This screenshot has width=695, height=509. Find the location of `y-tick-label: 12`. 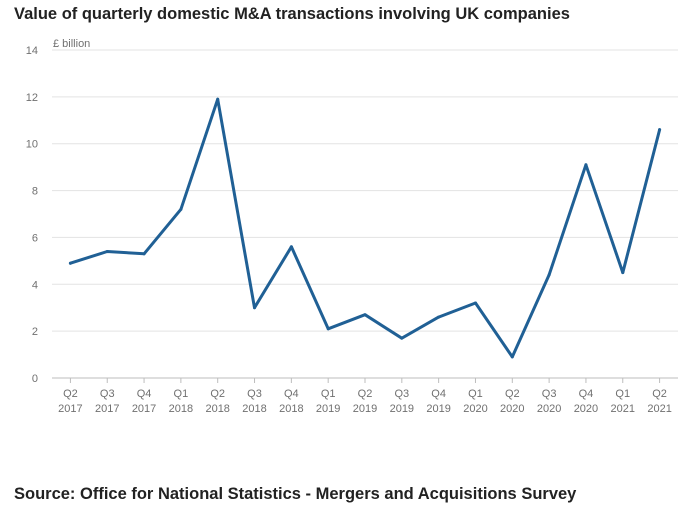

y-tick-label: 12 is located at coordinates (32, 98).